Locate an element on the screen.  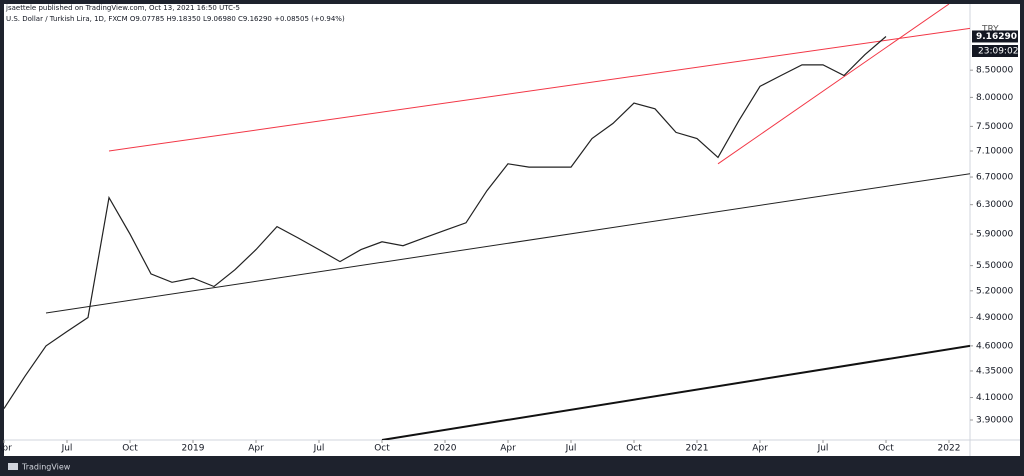
y-tick-label: 5.90000 is located at coordinates (994, 235).